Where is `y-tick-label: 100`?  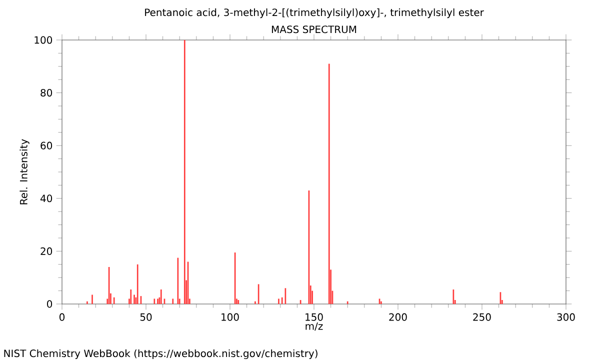
y-tick-label: 100 is located at coordinates (43, 40).